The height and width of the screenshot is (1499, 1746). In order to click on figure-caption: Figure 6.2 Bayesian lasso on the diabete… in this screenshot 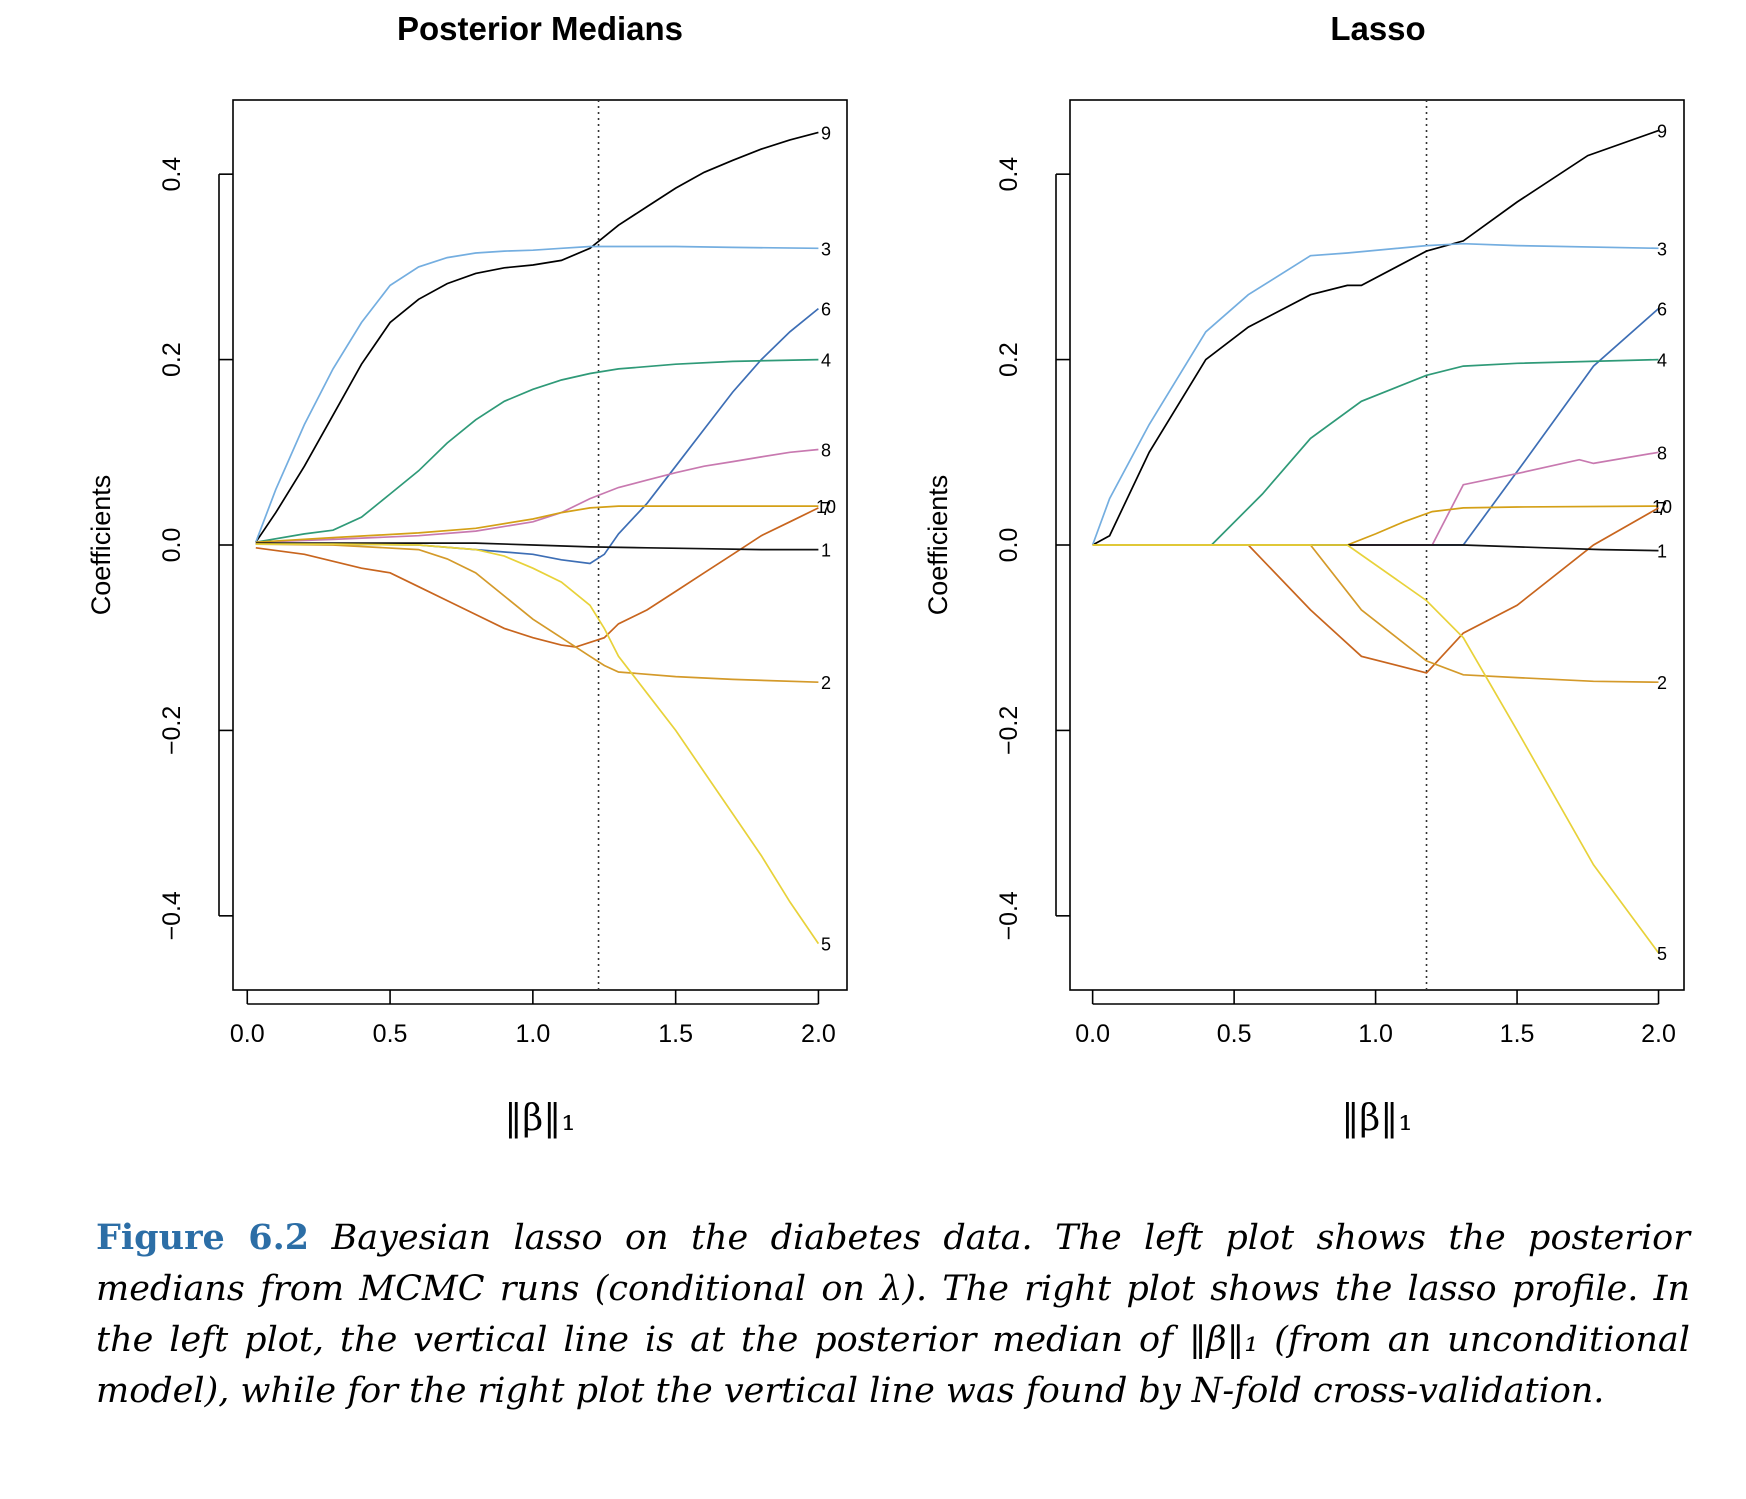, I will do `click(893, 1314)`.